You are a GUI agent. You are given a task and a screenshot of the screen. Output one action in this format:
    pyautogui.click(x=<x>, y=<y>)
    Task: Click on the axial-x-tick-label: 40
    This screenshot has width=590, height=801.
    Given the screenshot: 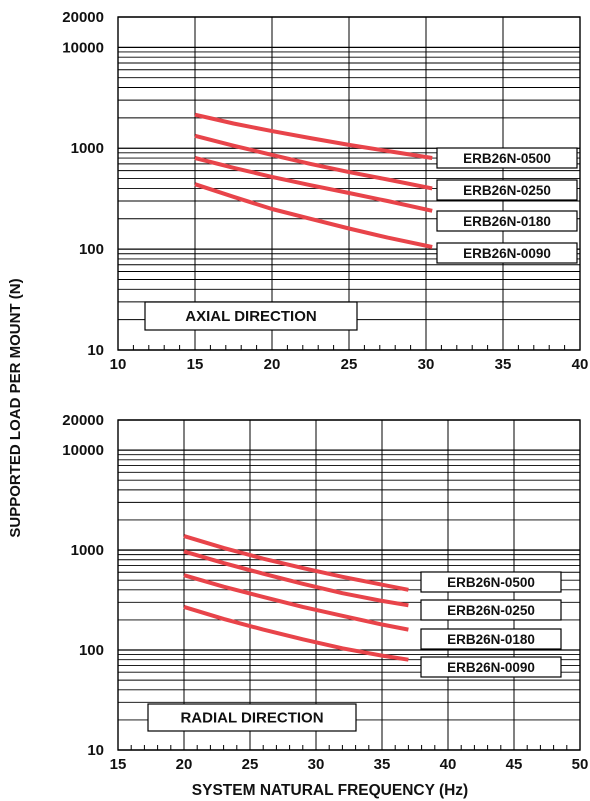 What is the action you would take?
    pyautogui.click(x=580, y=364)
    